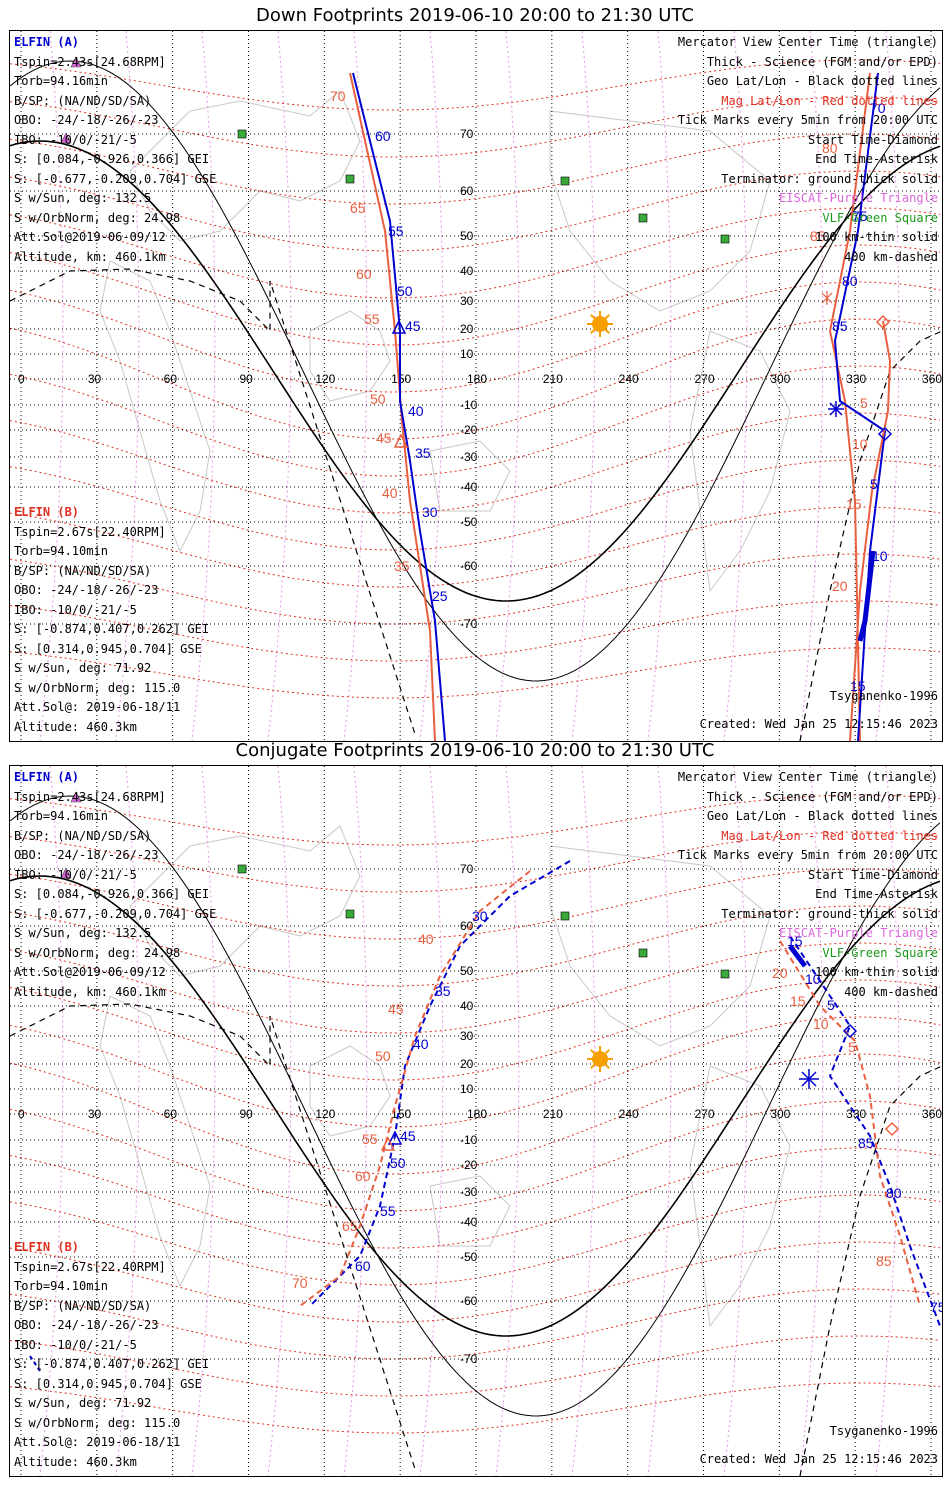  I want to click on legend-item: Terminator: ground-thick solid, so click(829, 178).